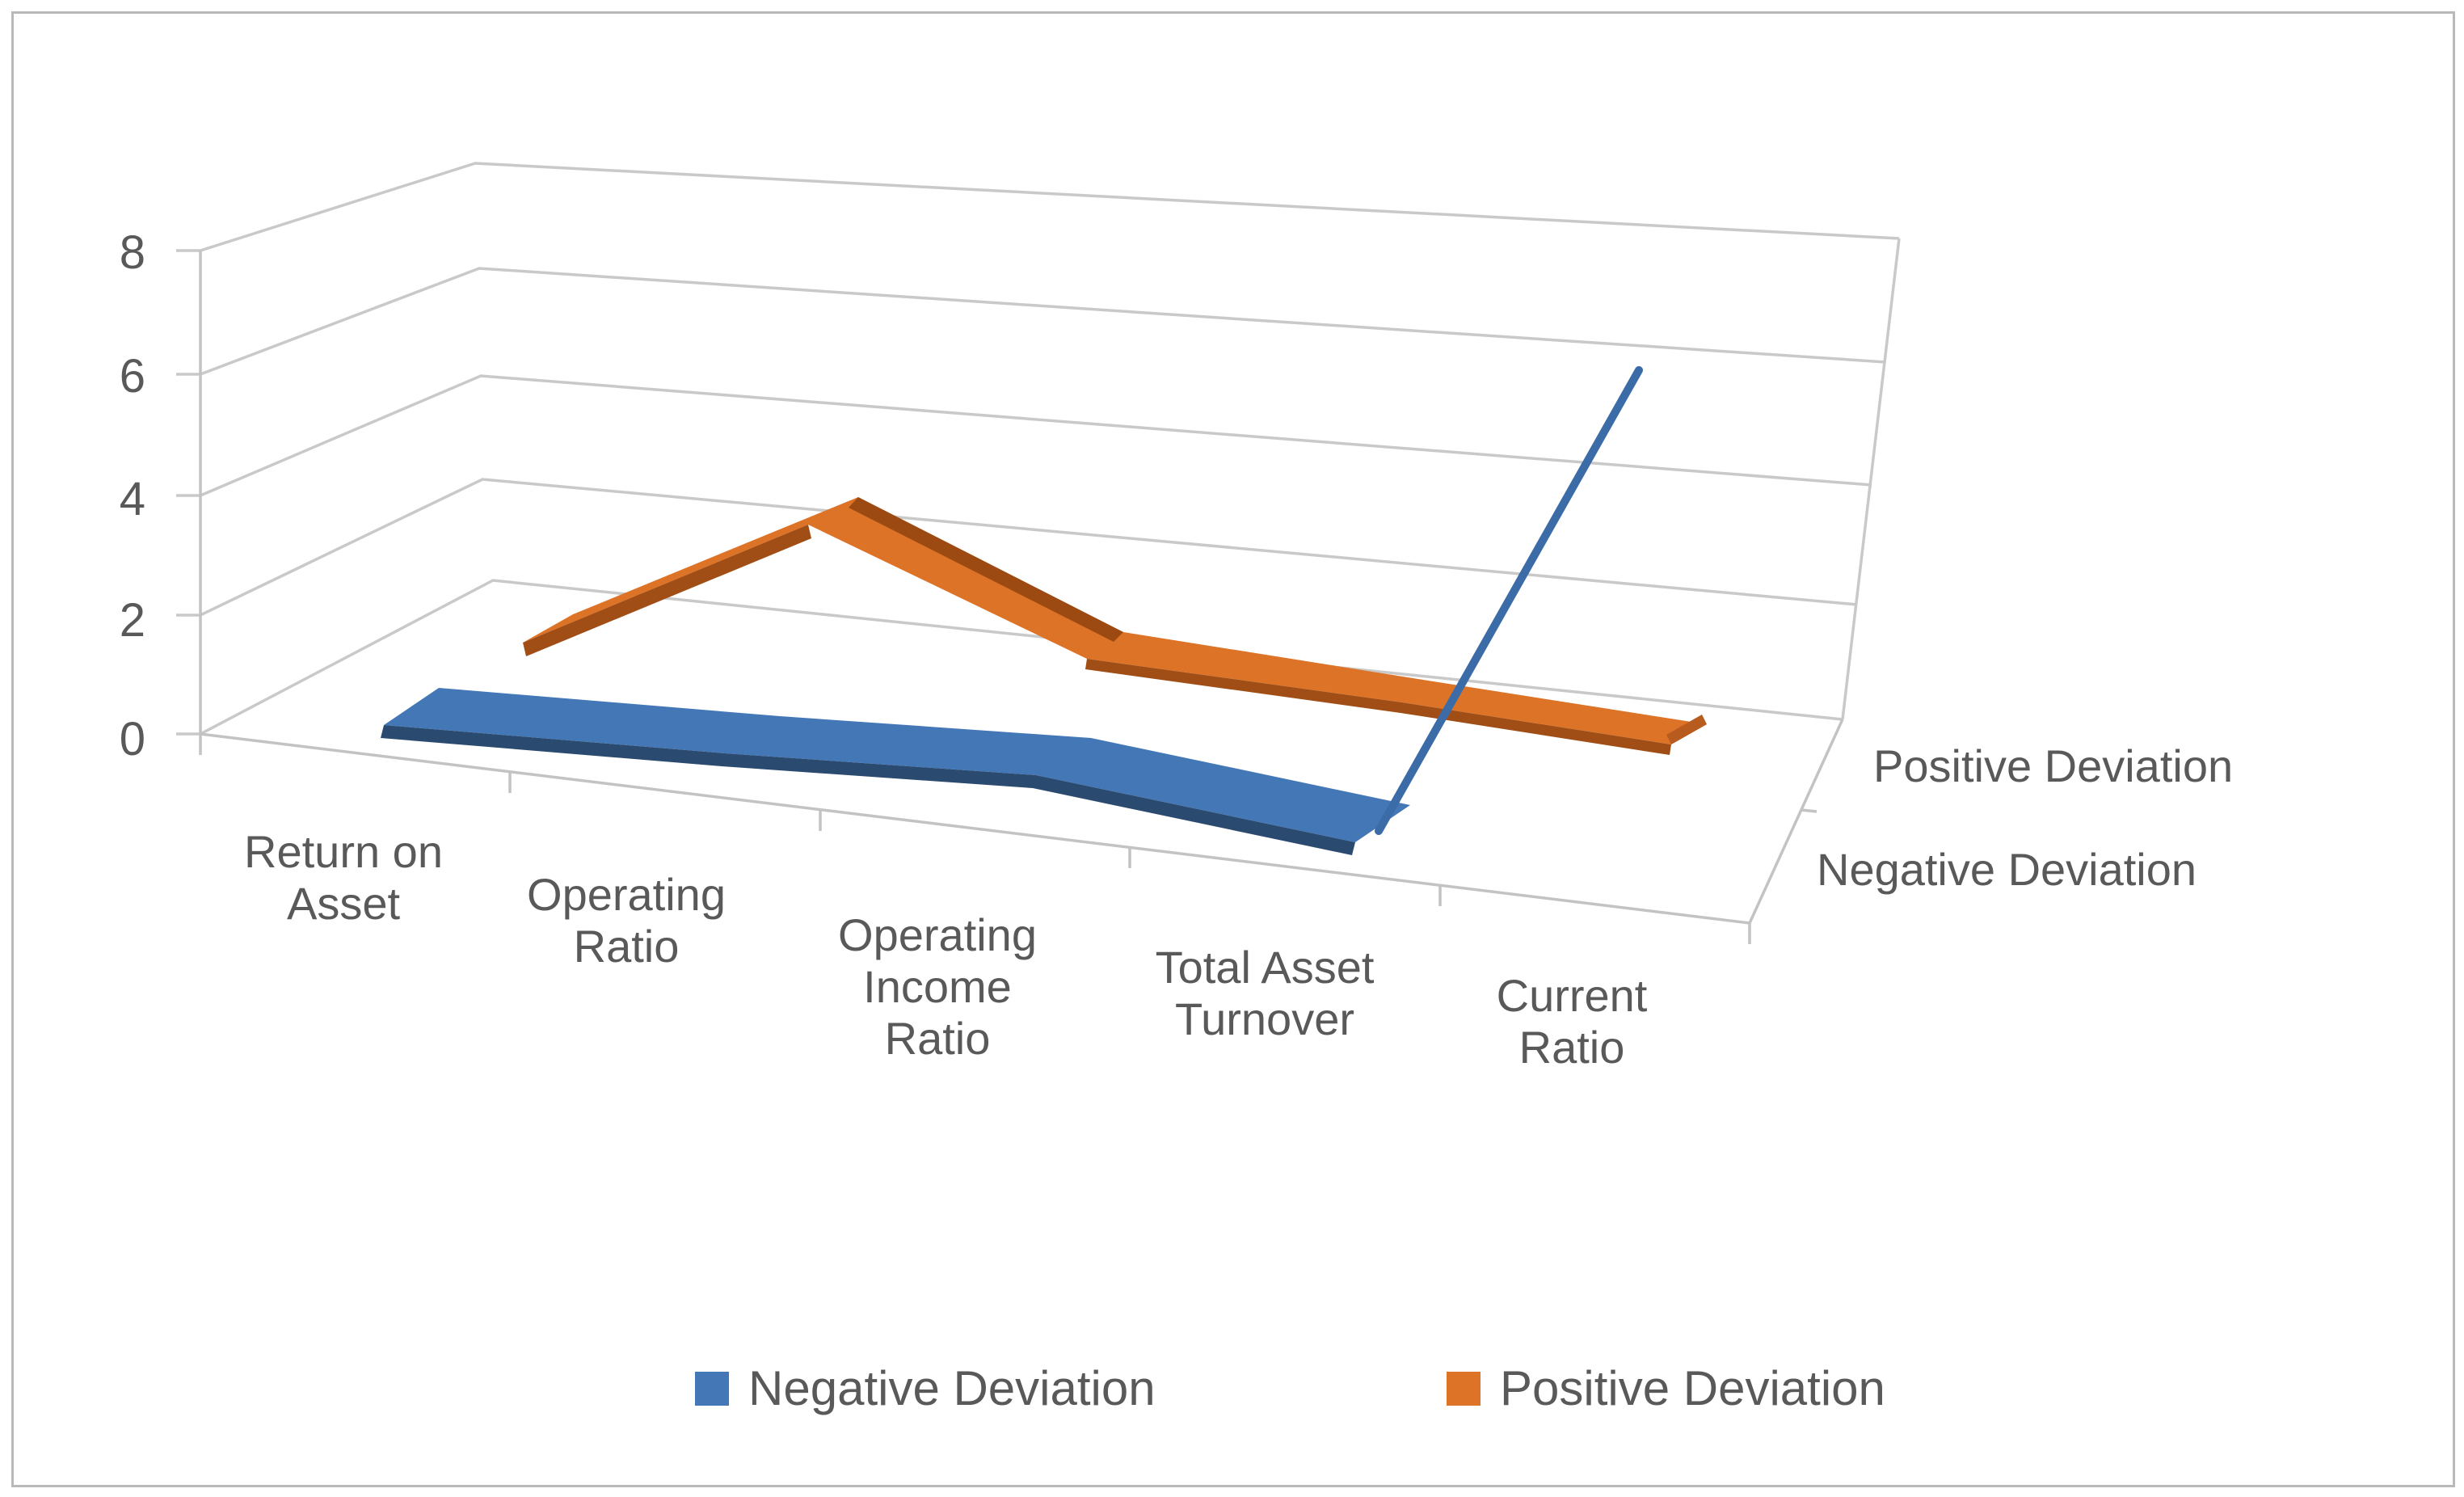 The width and height of the screenshot is (2464, 1497). Describe the element at coordinates (1265, 993) in the screenshot. I see `category-label-total-asset-turnover: Total Asset Turnover` at that location.